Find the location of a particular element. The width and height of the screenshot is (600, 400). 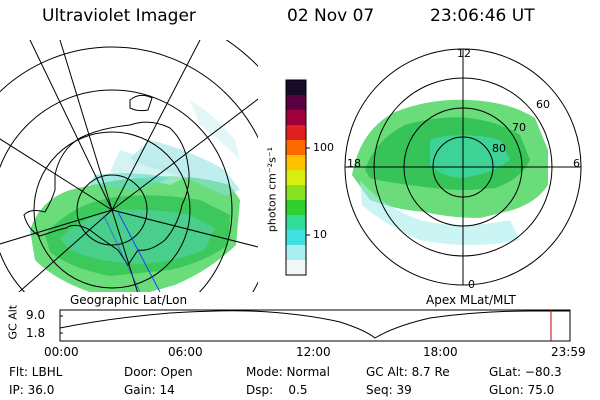

colorbar-ticks is located at coordinates (308, 191).